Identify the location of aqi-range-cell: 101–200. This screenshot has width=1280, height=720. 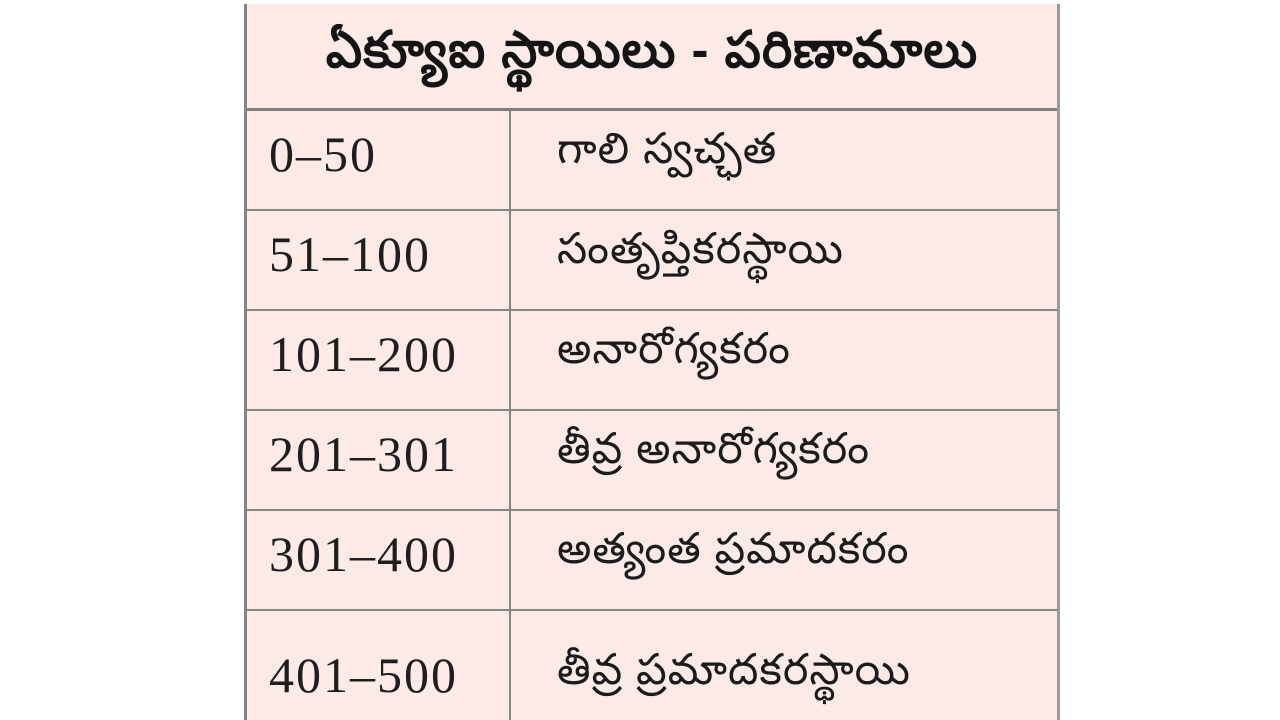
(379, 360).